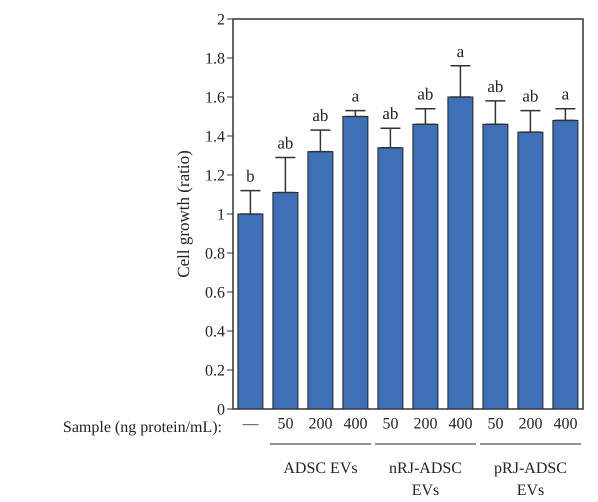 Image resolution: width=598 pixels, height=502 pixels. What do you see at coordinates (320, 468) in the screenshot?
I see `text: ADSC EVs` at bounding box center [320, 468].